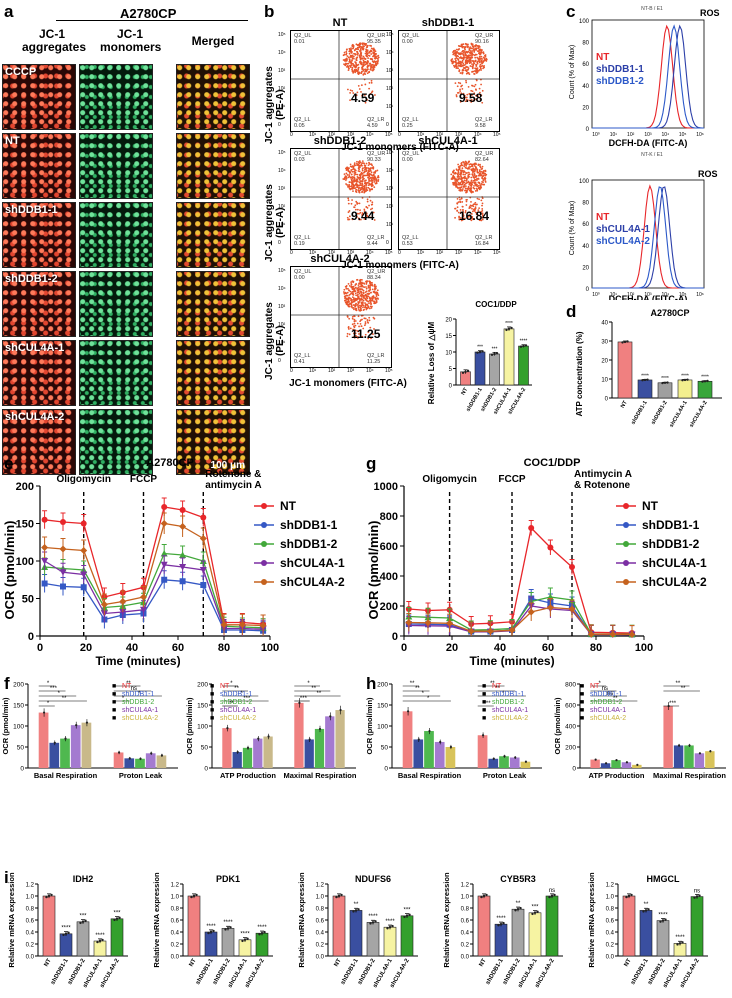  I want to click on chart-title: HMGCL, so click(663, 879).